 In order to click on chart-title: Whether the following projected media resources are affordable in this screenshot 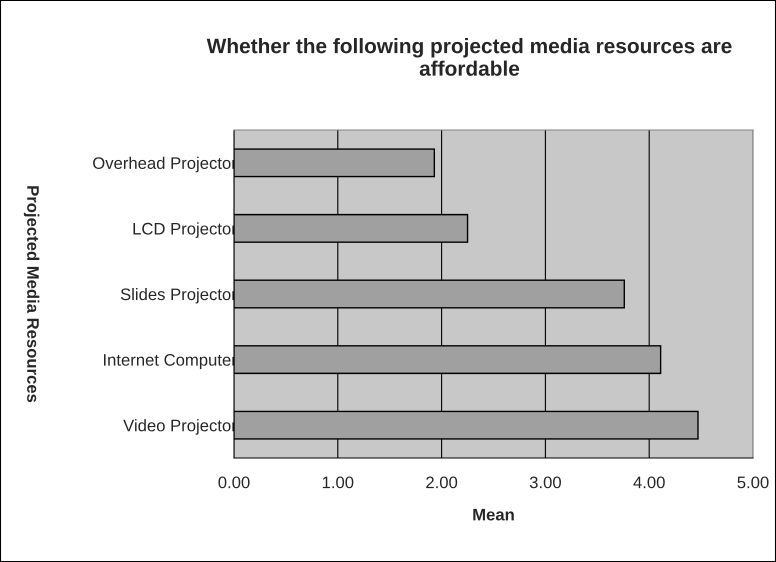, I will do `click(469, 57)`.